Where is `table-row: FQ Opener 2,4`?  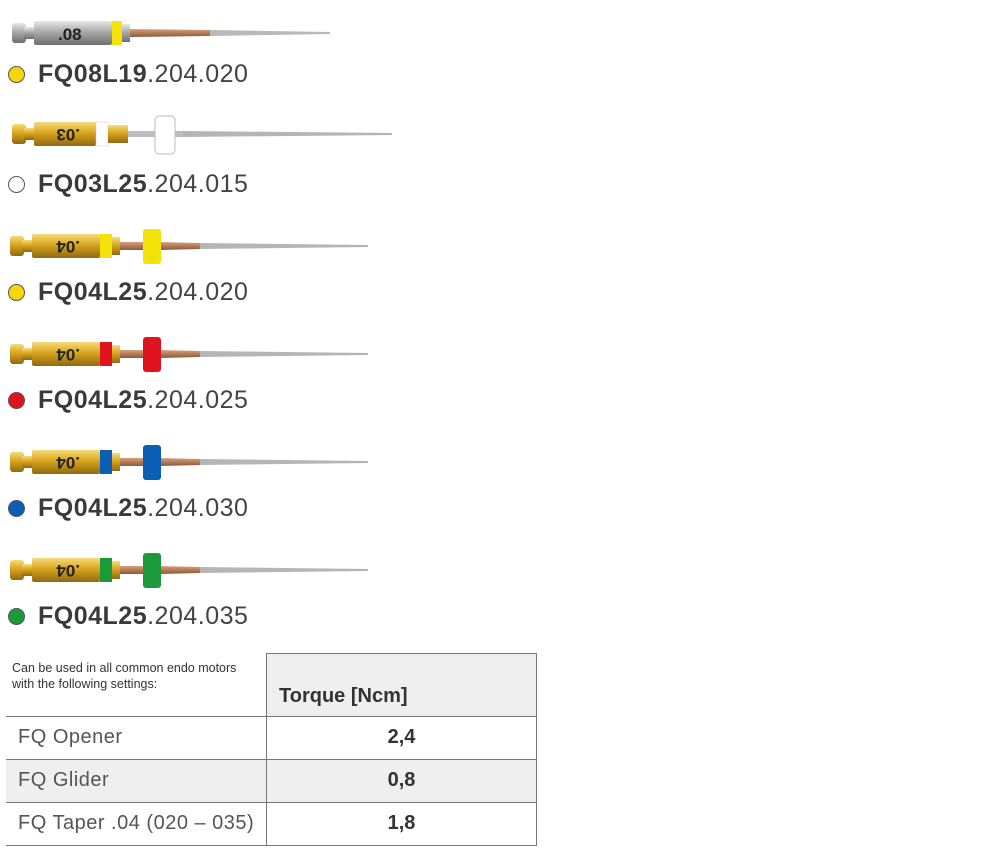
table-row: FQ Opener 2,4 is located at coordinates (271, 738).